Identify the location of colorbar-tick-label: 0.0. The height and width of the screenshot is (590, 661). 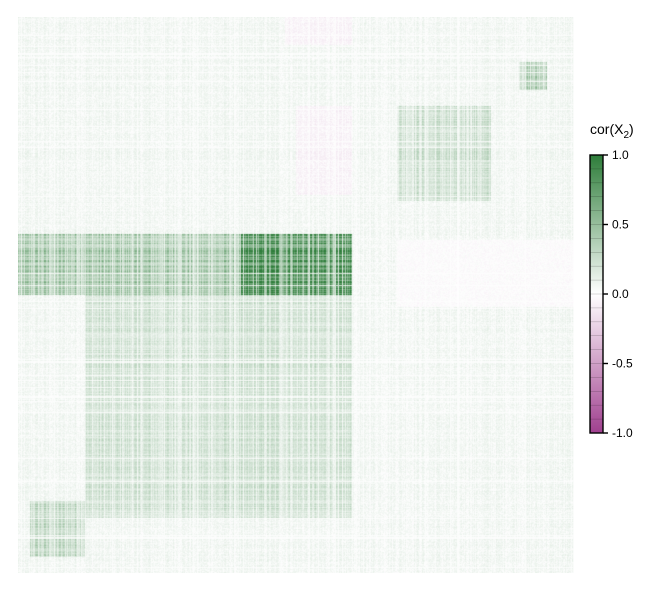
(620, 294).